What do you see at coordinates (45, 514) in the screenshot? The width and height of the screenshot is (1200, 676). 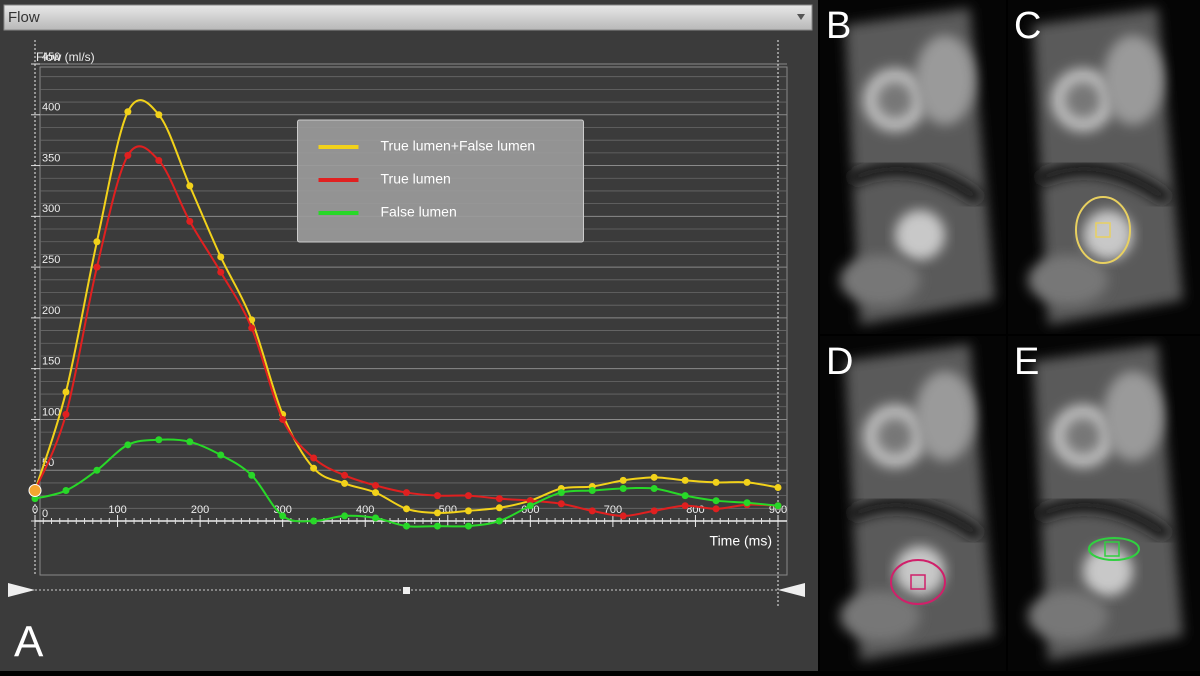 I see `y-tick-label: 0` at bounding box center [45, 514].